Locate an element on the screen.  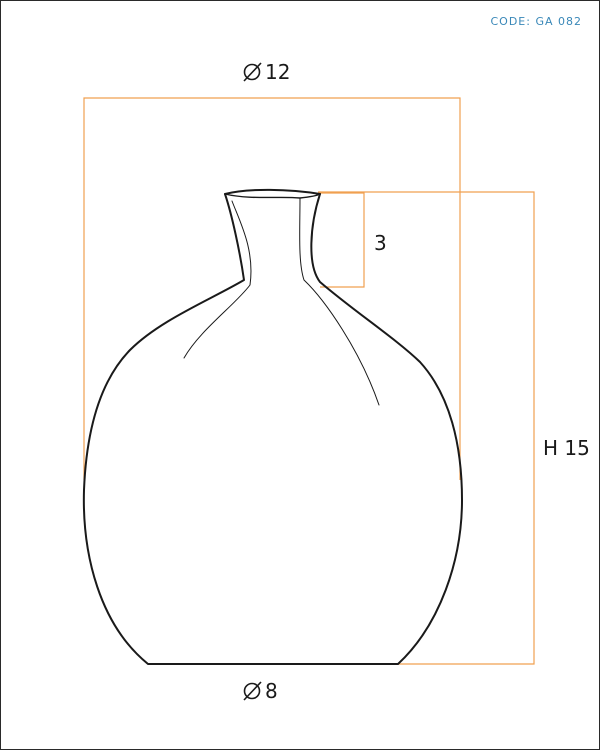
neck-height-guide is located at coordinates (341, 240).